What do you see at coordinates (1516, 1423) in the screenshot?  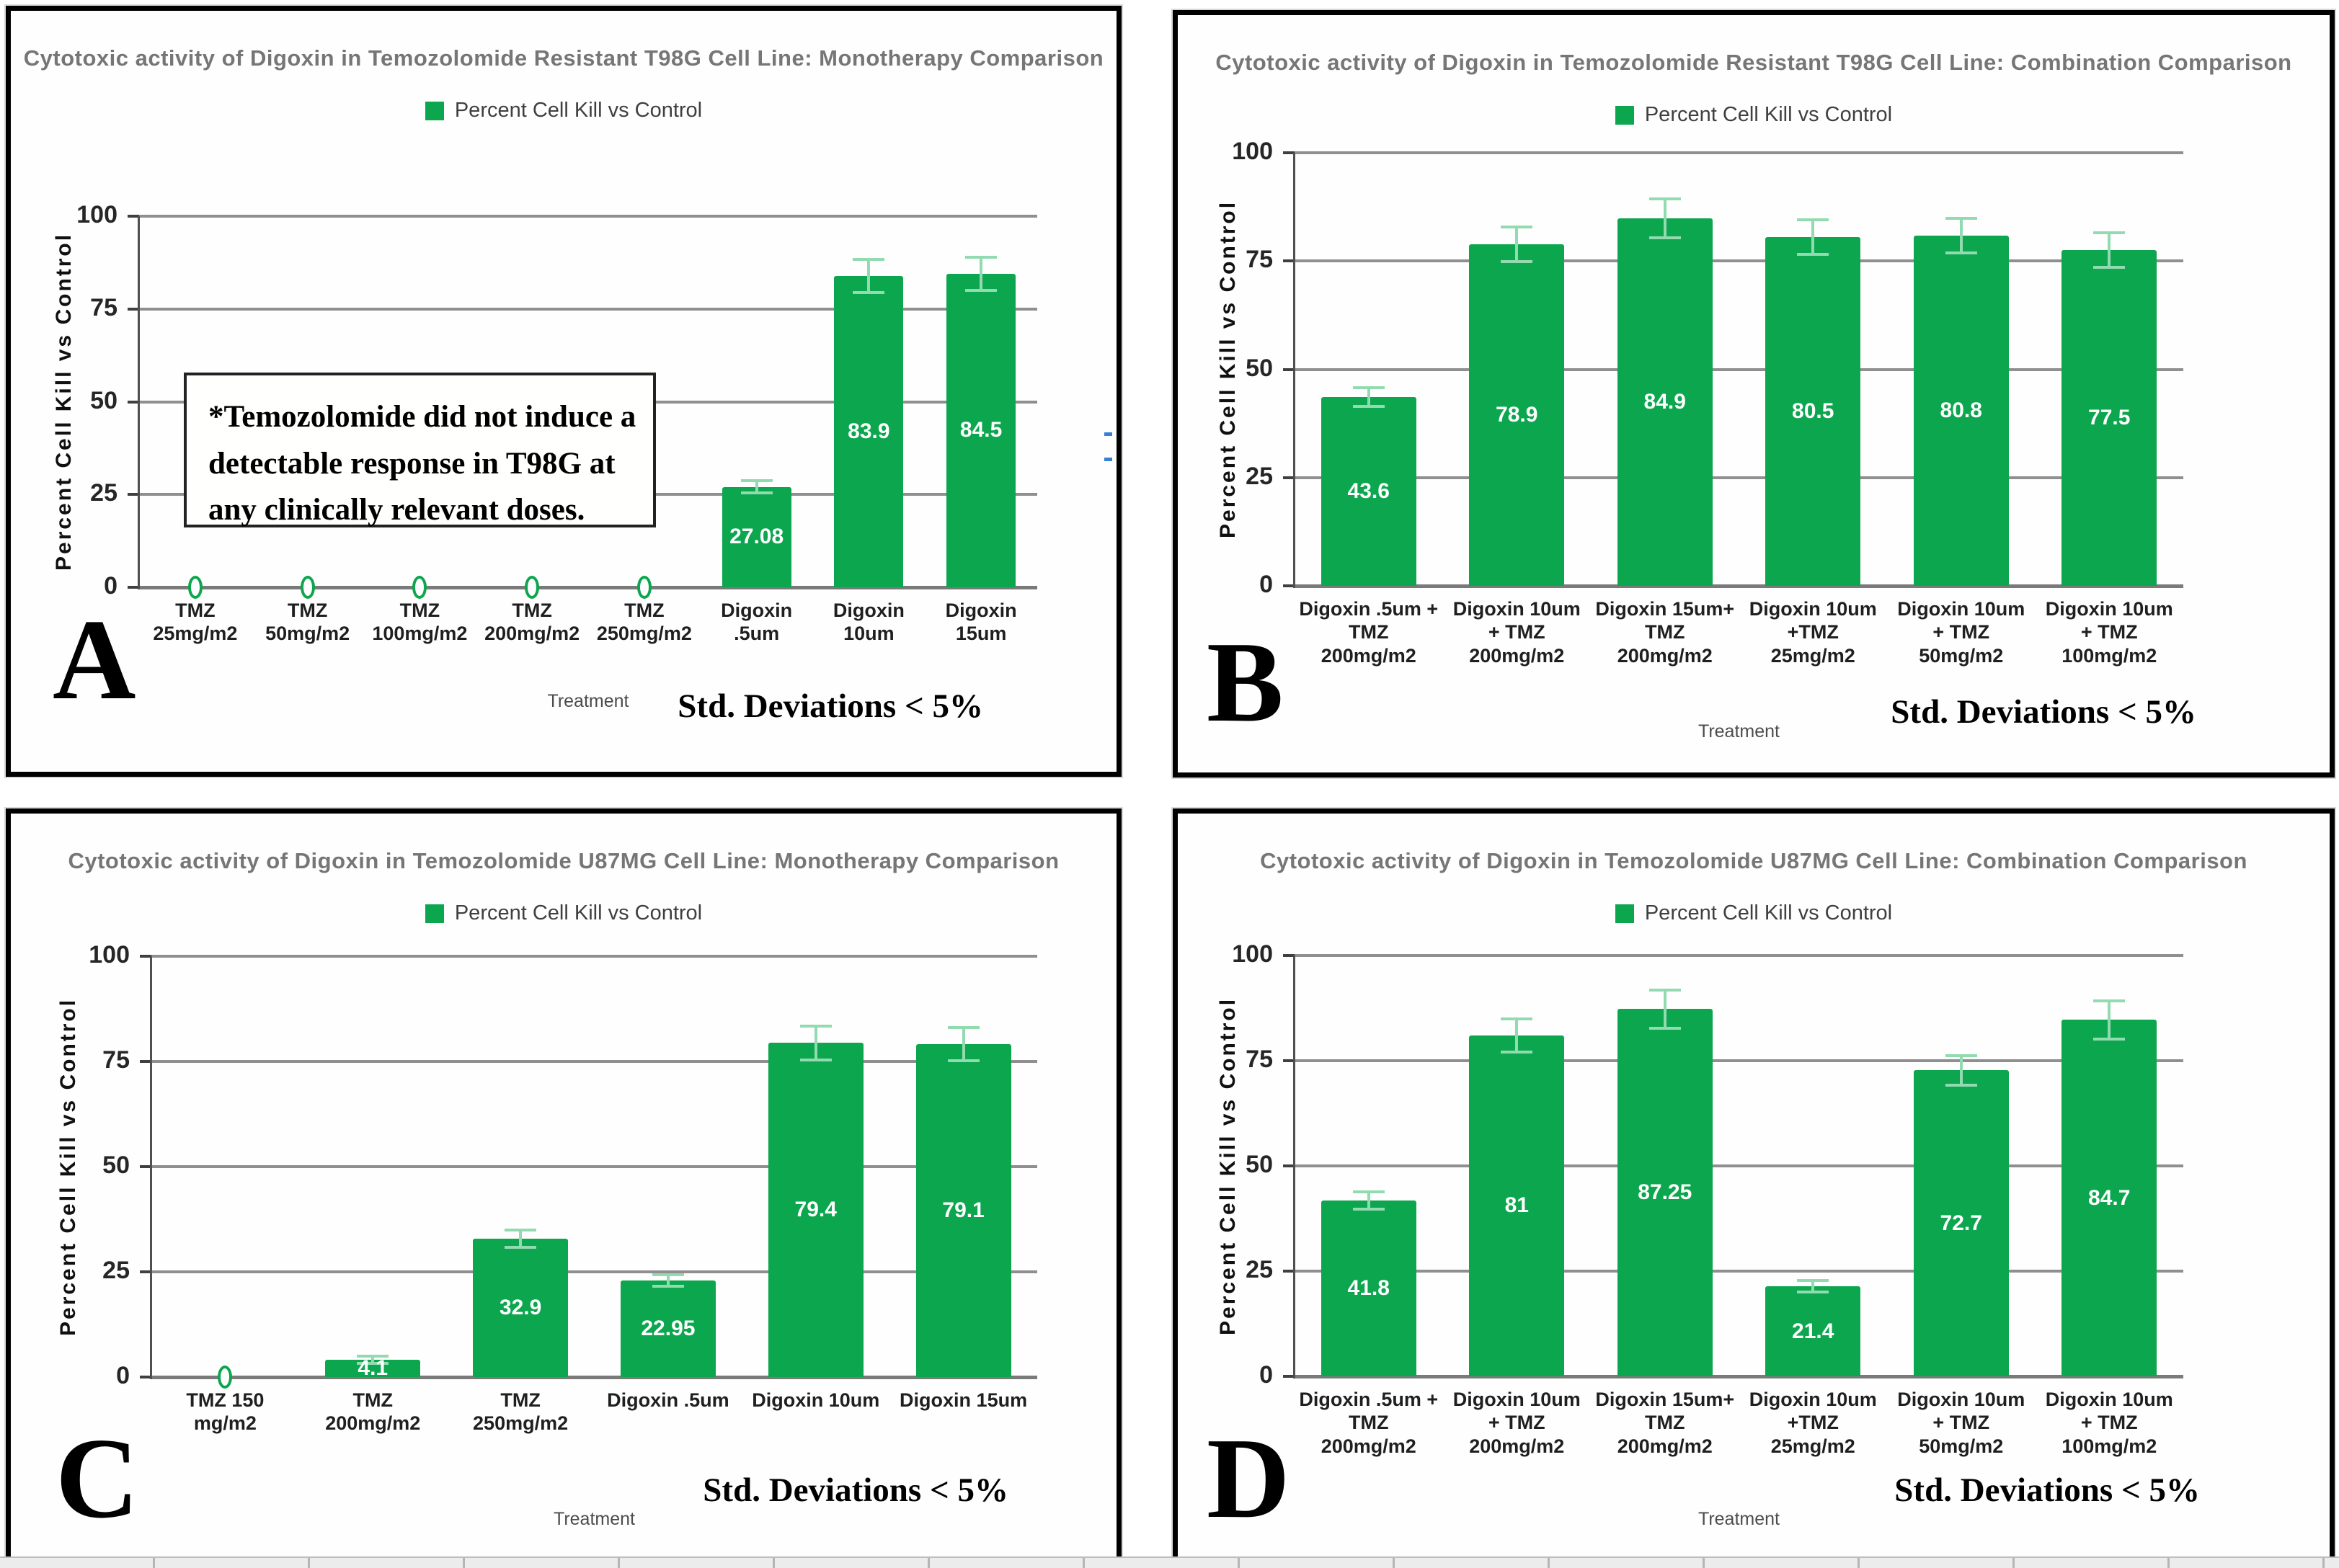 I see `x-category-label: Digoxin 10um + TMZ 200mg/m2` at bounding box center [1516, 1423].